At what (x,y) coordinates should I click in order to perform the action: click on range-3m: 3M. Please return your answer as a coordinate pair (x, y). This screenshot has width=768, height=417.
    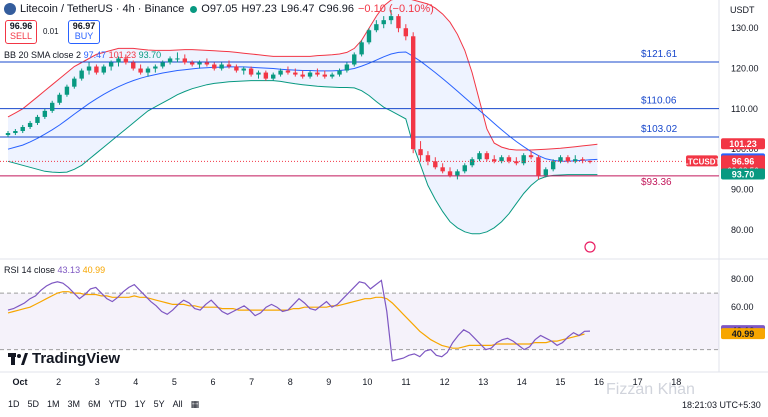
    Looking at the image, I should click on (74, 404).